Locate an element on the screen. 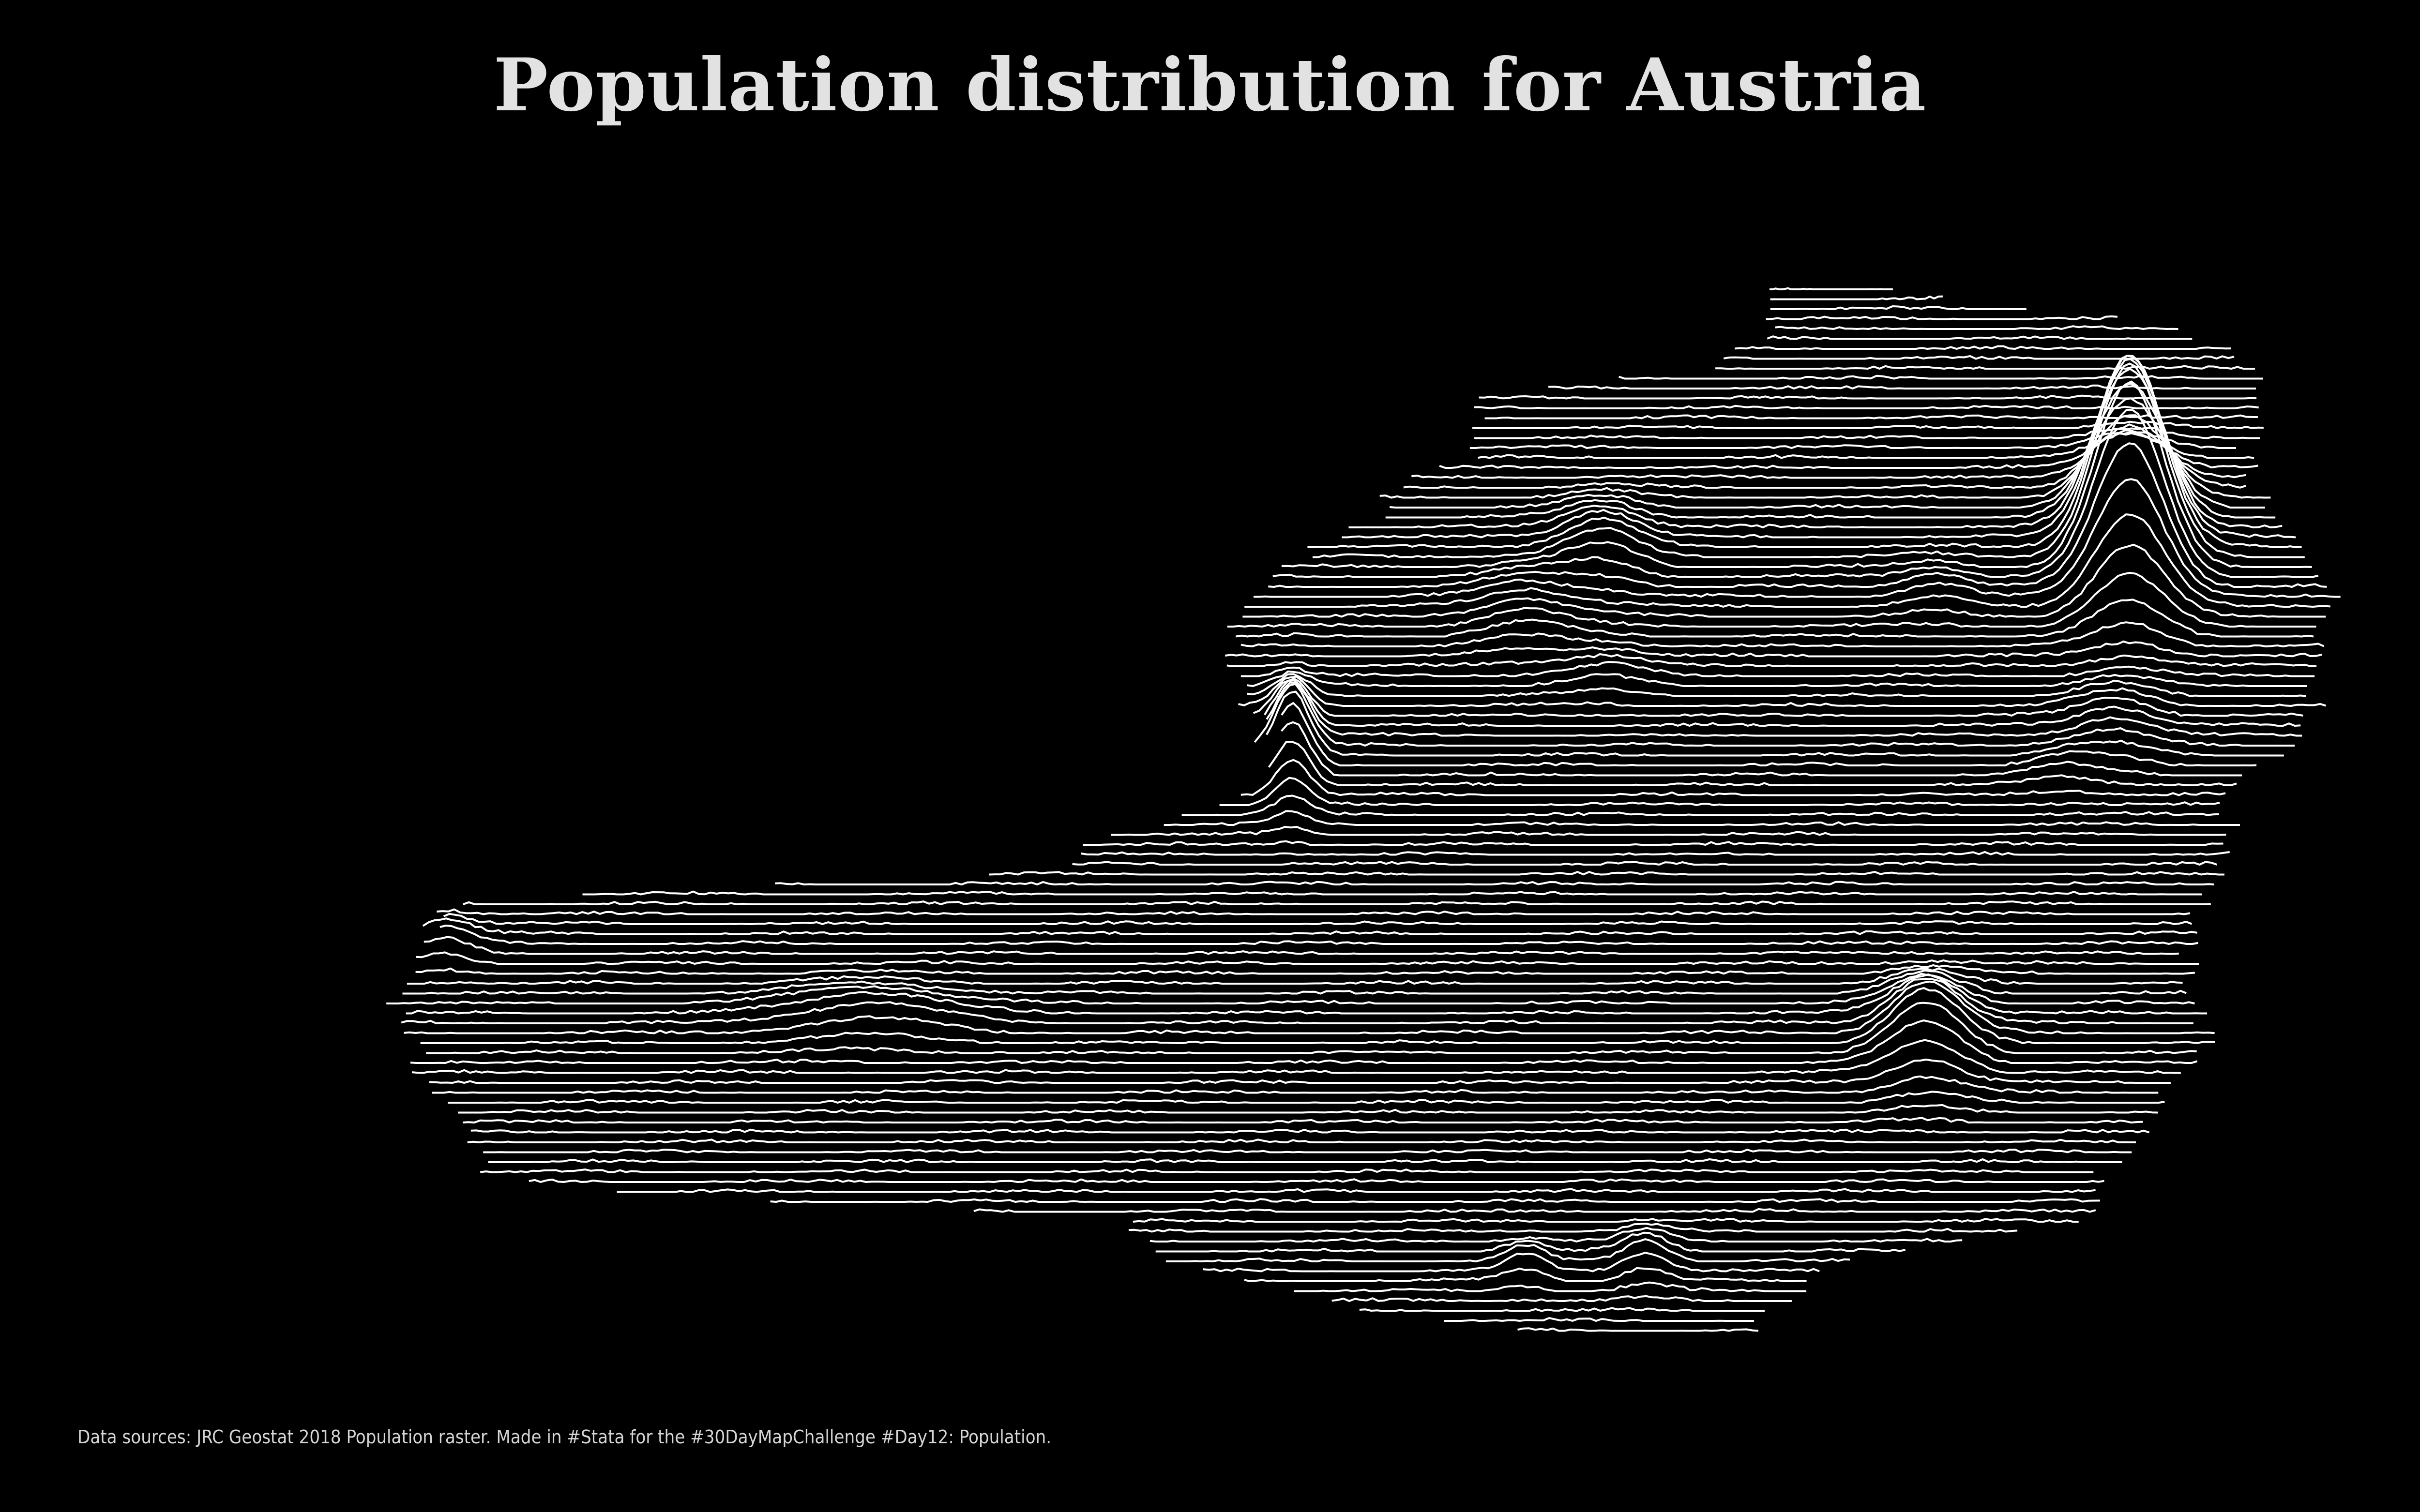 The height and width of the screenshot is (1512, 2420). map-title: Population distribution for Austria is located at coordinates (1210, 85).